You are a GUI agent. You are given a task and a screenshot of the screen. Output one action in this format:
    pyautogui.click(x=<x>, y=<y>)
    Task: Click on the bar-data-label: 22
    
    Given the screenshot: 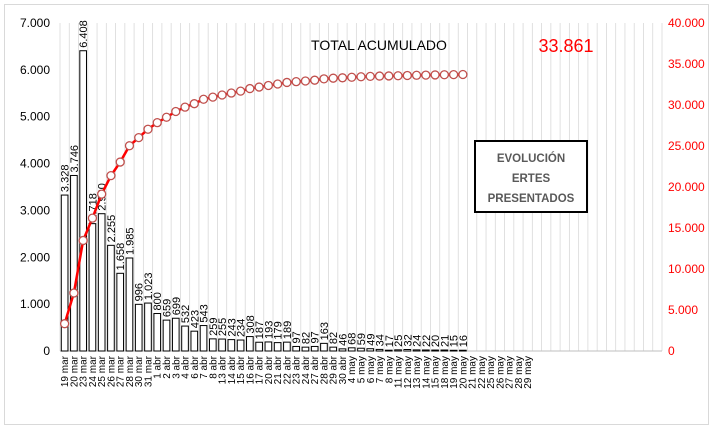 What is the action you would take?
    pyautogui.click(x=427, y=341)
    